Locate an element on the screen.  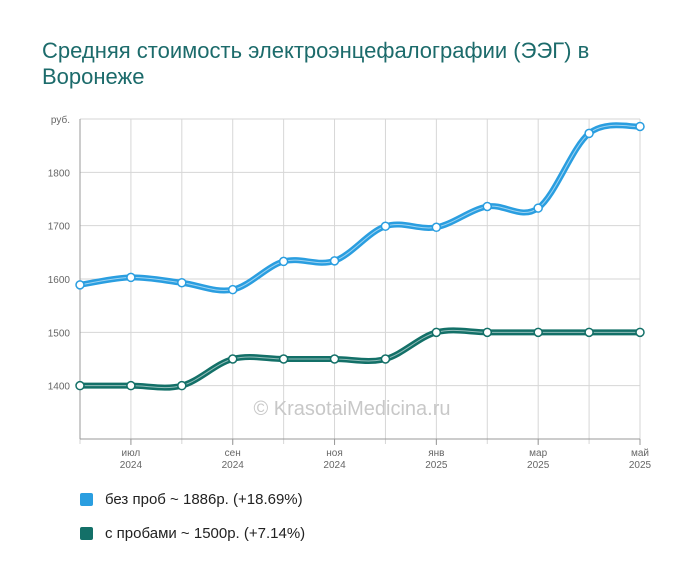
x-tick-month: мар is located at coordinates (538, 453).